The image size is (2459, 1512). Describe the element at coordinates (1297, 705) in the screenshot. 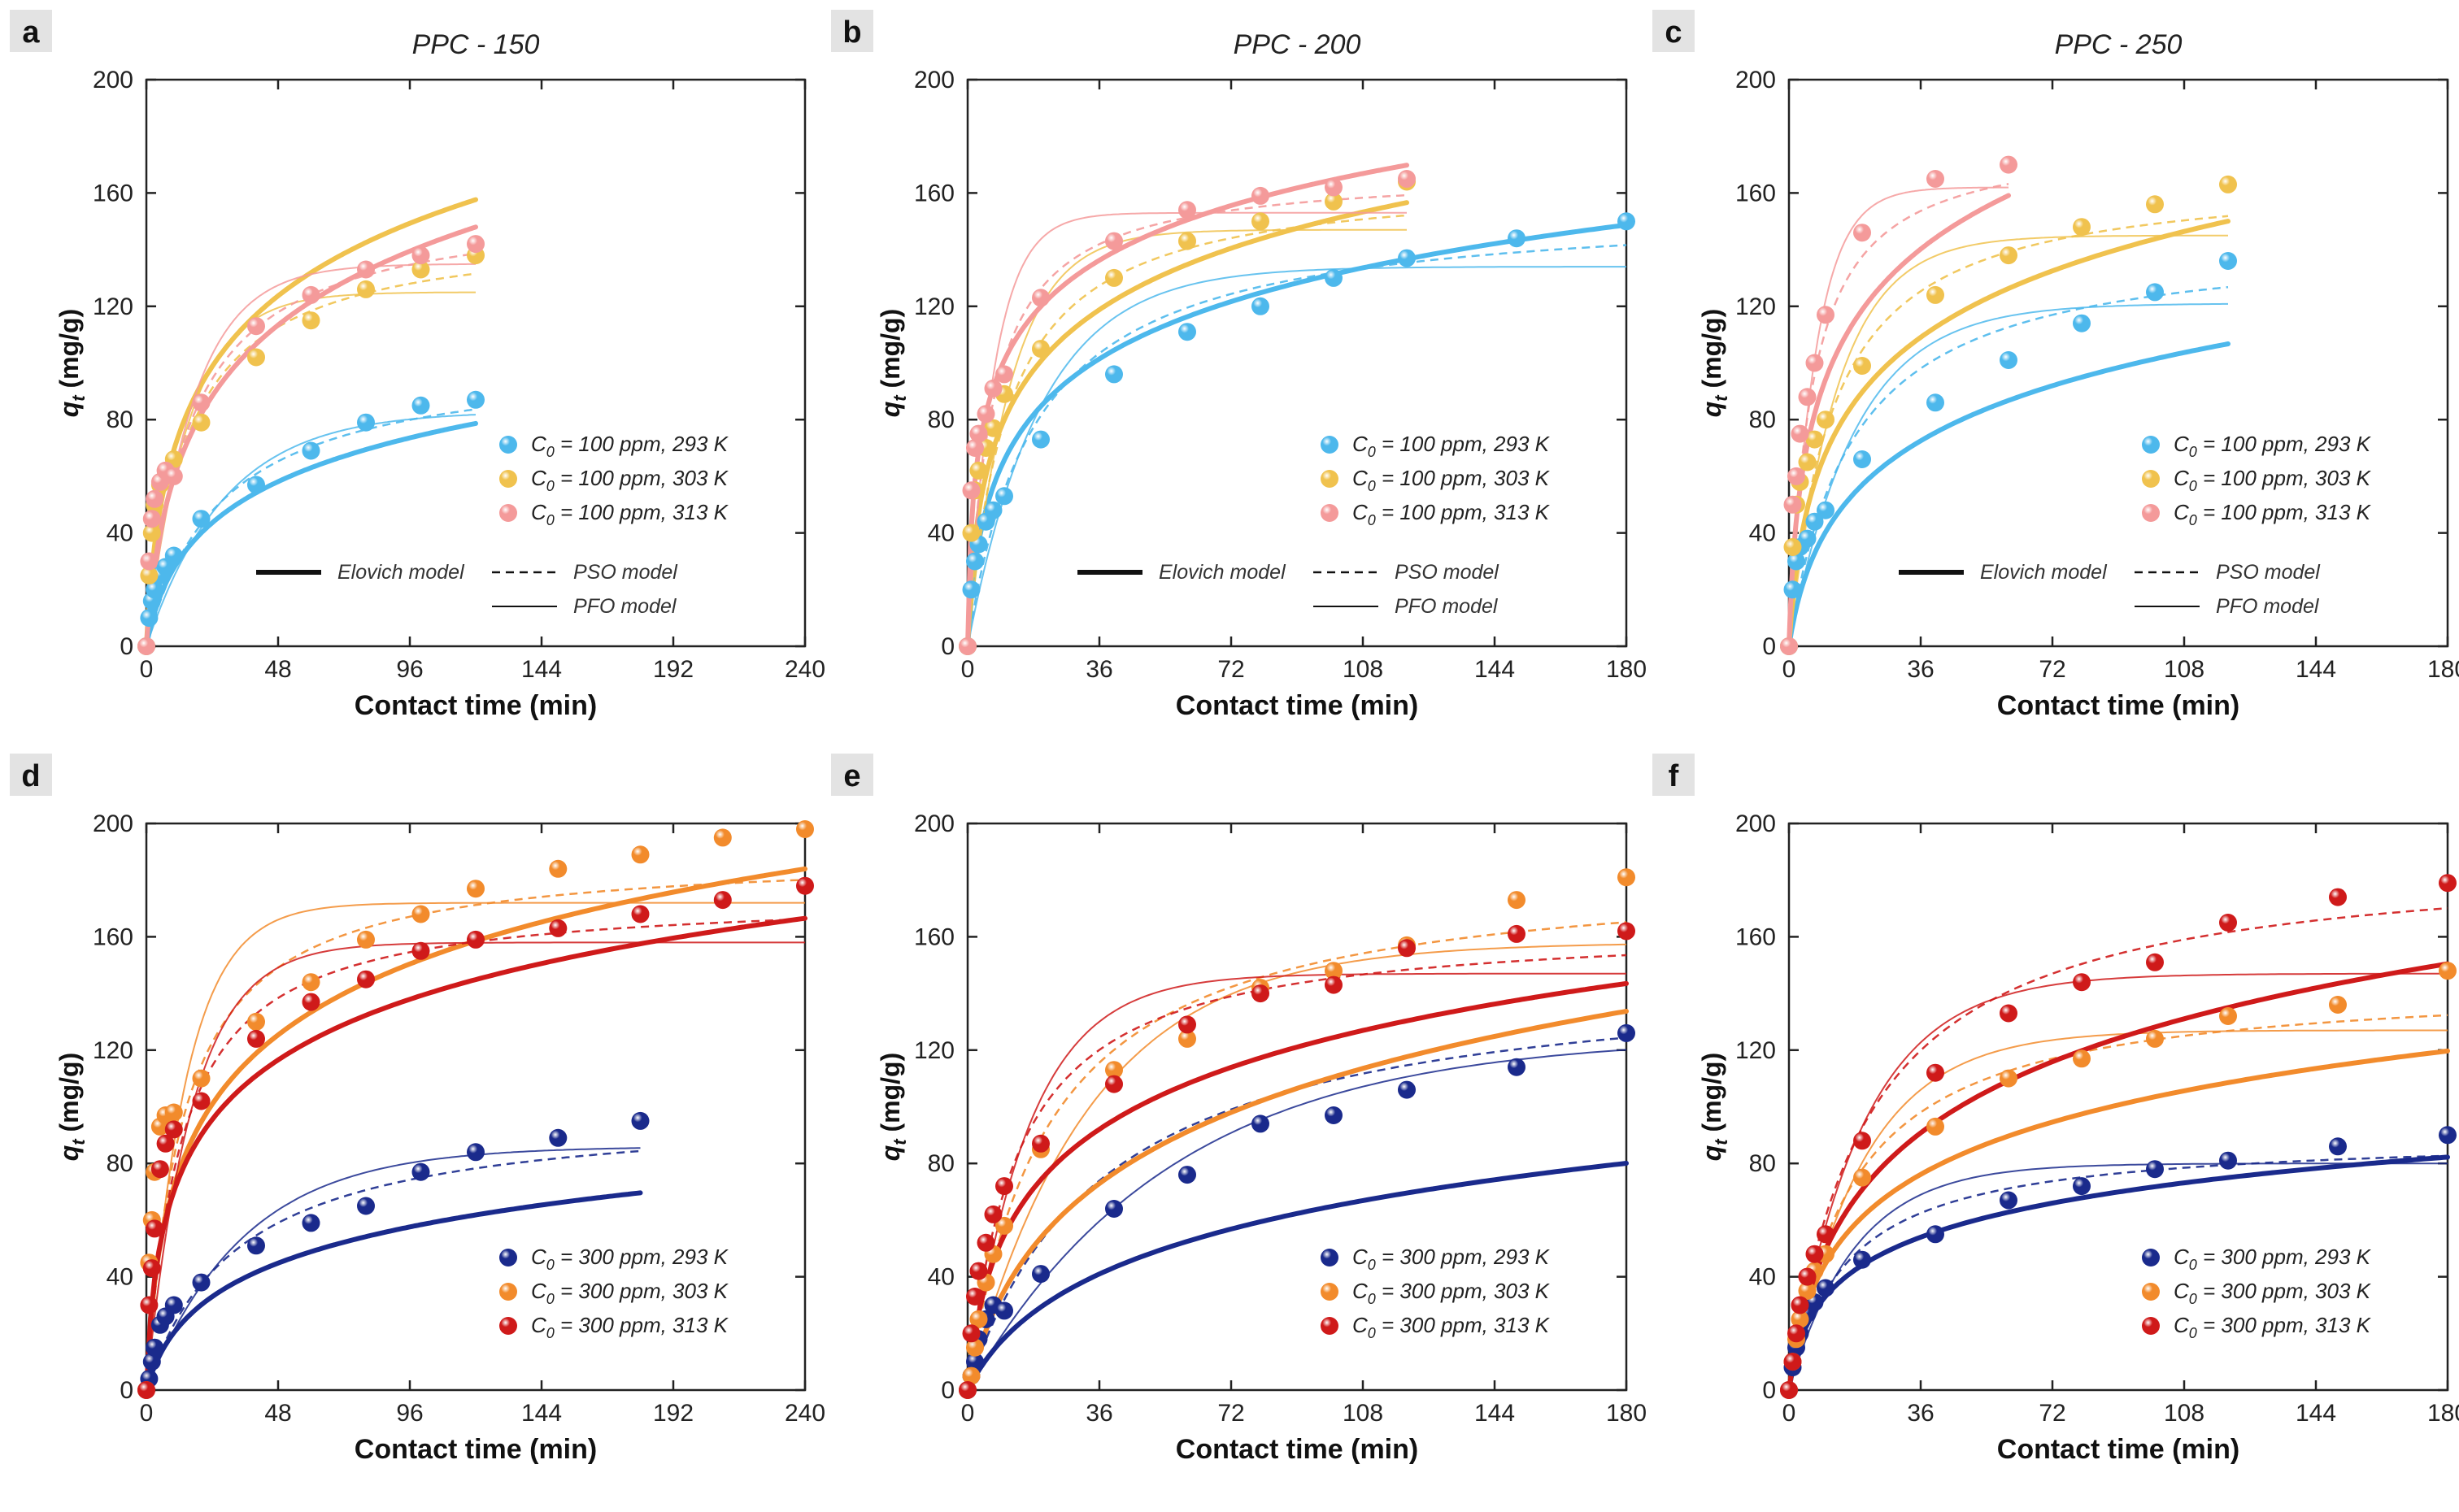

I see `x-axis-label: Contact time (min)` at that location.